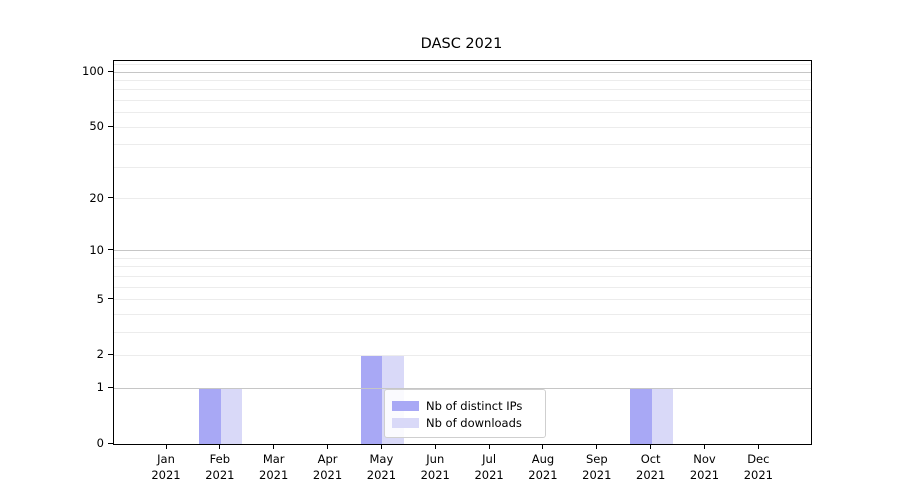 Image resolution: width=900 pixels, height=500 pixels. I want to click on x-tick-mark-nov-2021, so click(704, 446).